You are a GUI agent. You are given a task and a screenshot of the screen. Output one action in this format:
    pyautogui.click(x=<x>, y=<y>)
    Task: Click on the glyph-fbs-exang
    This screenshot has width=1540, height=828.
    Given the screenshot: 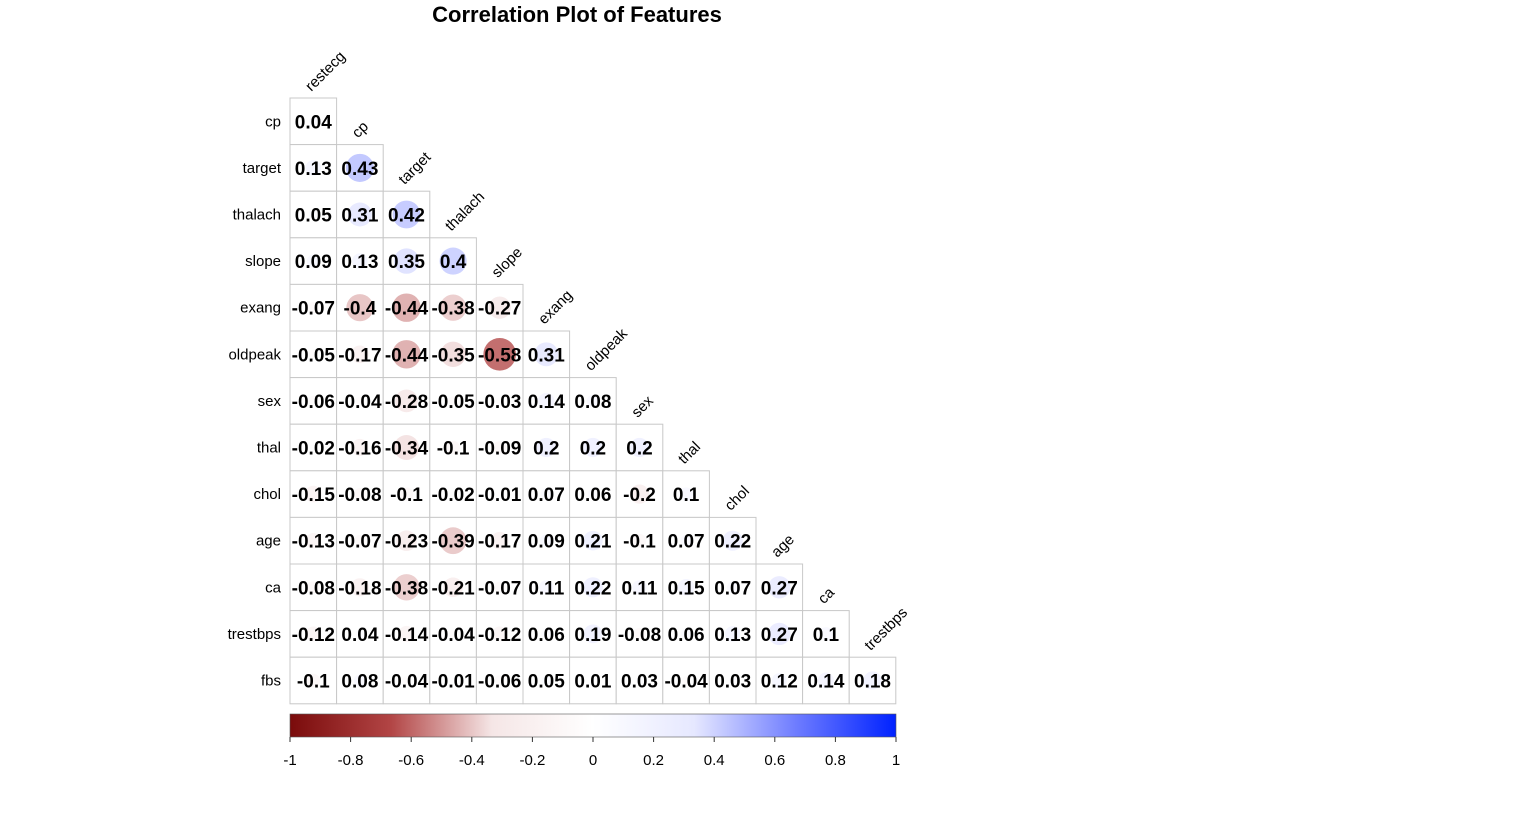 What is the action you would take?
    pyautogui.click(x=546, y=680)
    